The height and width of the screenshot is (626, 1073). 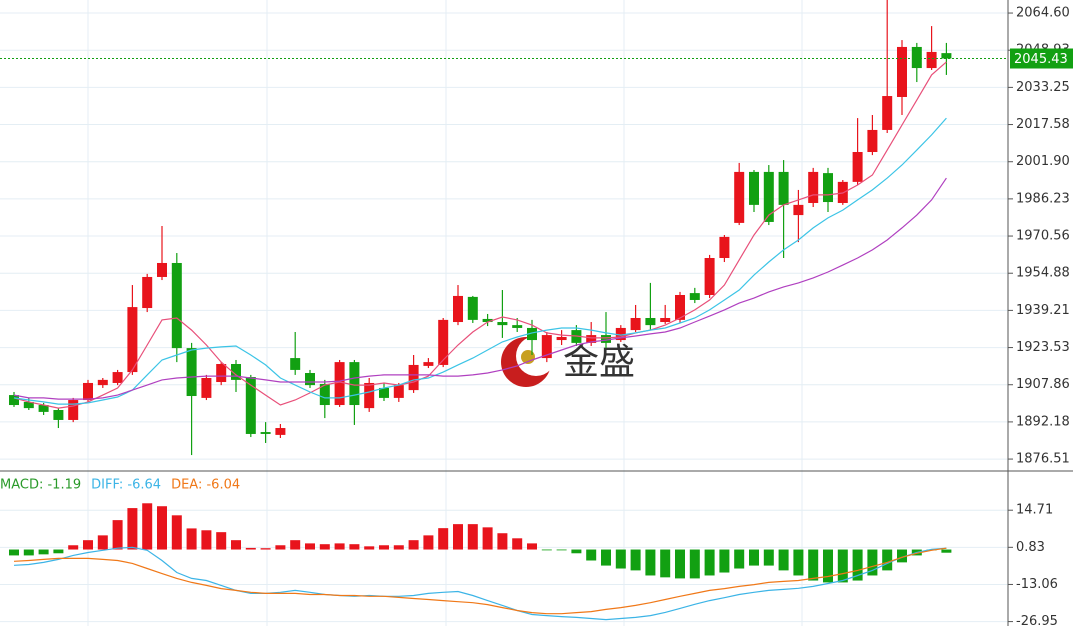 What do you see at coordinates (1043, 421) in the screenshot?
I see `y-tick-label: 1892.18` at bounding box center [1043, 421].